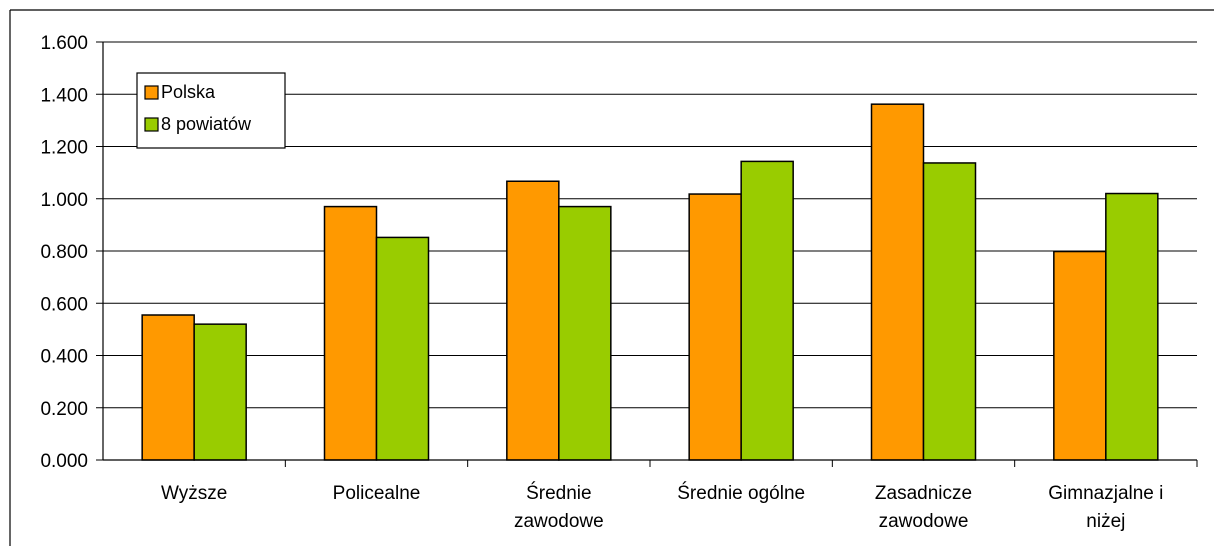 This screenshot has width=1214, height=546. What do you see at coordinates (741, 493) in the screenshot?
I see `x-tick-label: Średnie ogólne` at bounding box center [741, 493].